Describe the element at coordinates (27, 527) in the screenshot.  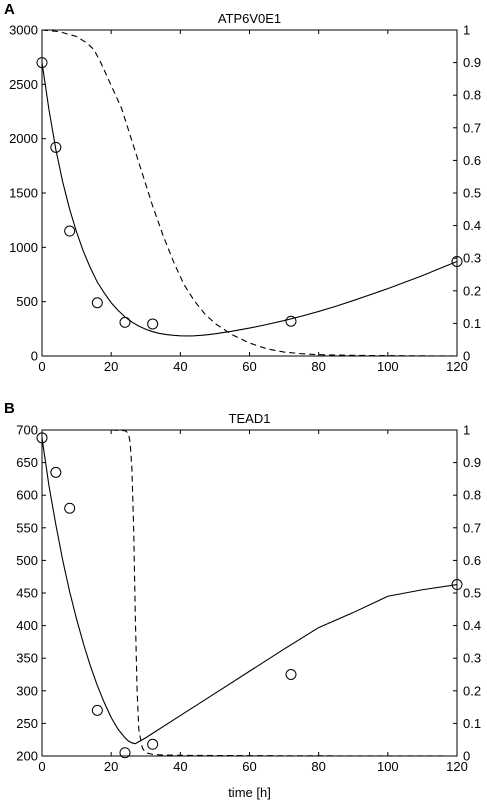
I see `y-left-tick-label: 550` at that location.